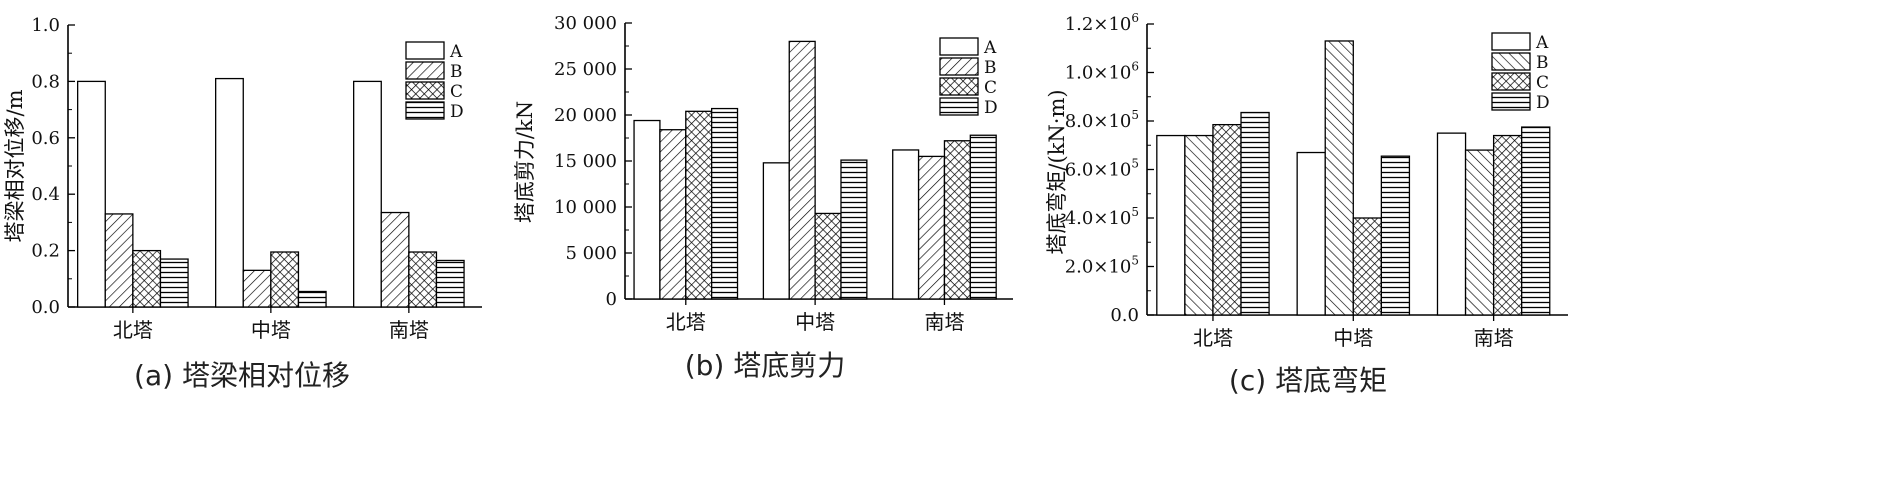 This screenshot has width=1878, height=488. I want to click on y-tick-label: 30 000, so click(585, 23).